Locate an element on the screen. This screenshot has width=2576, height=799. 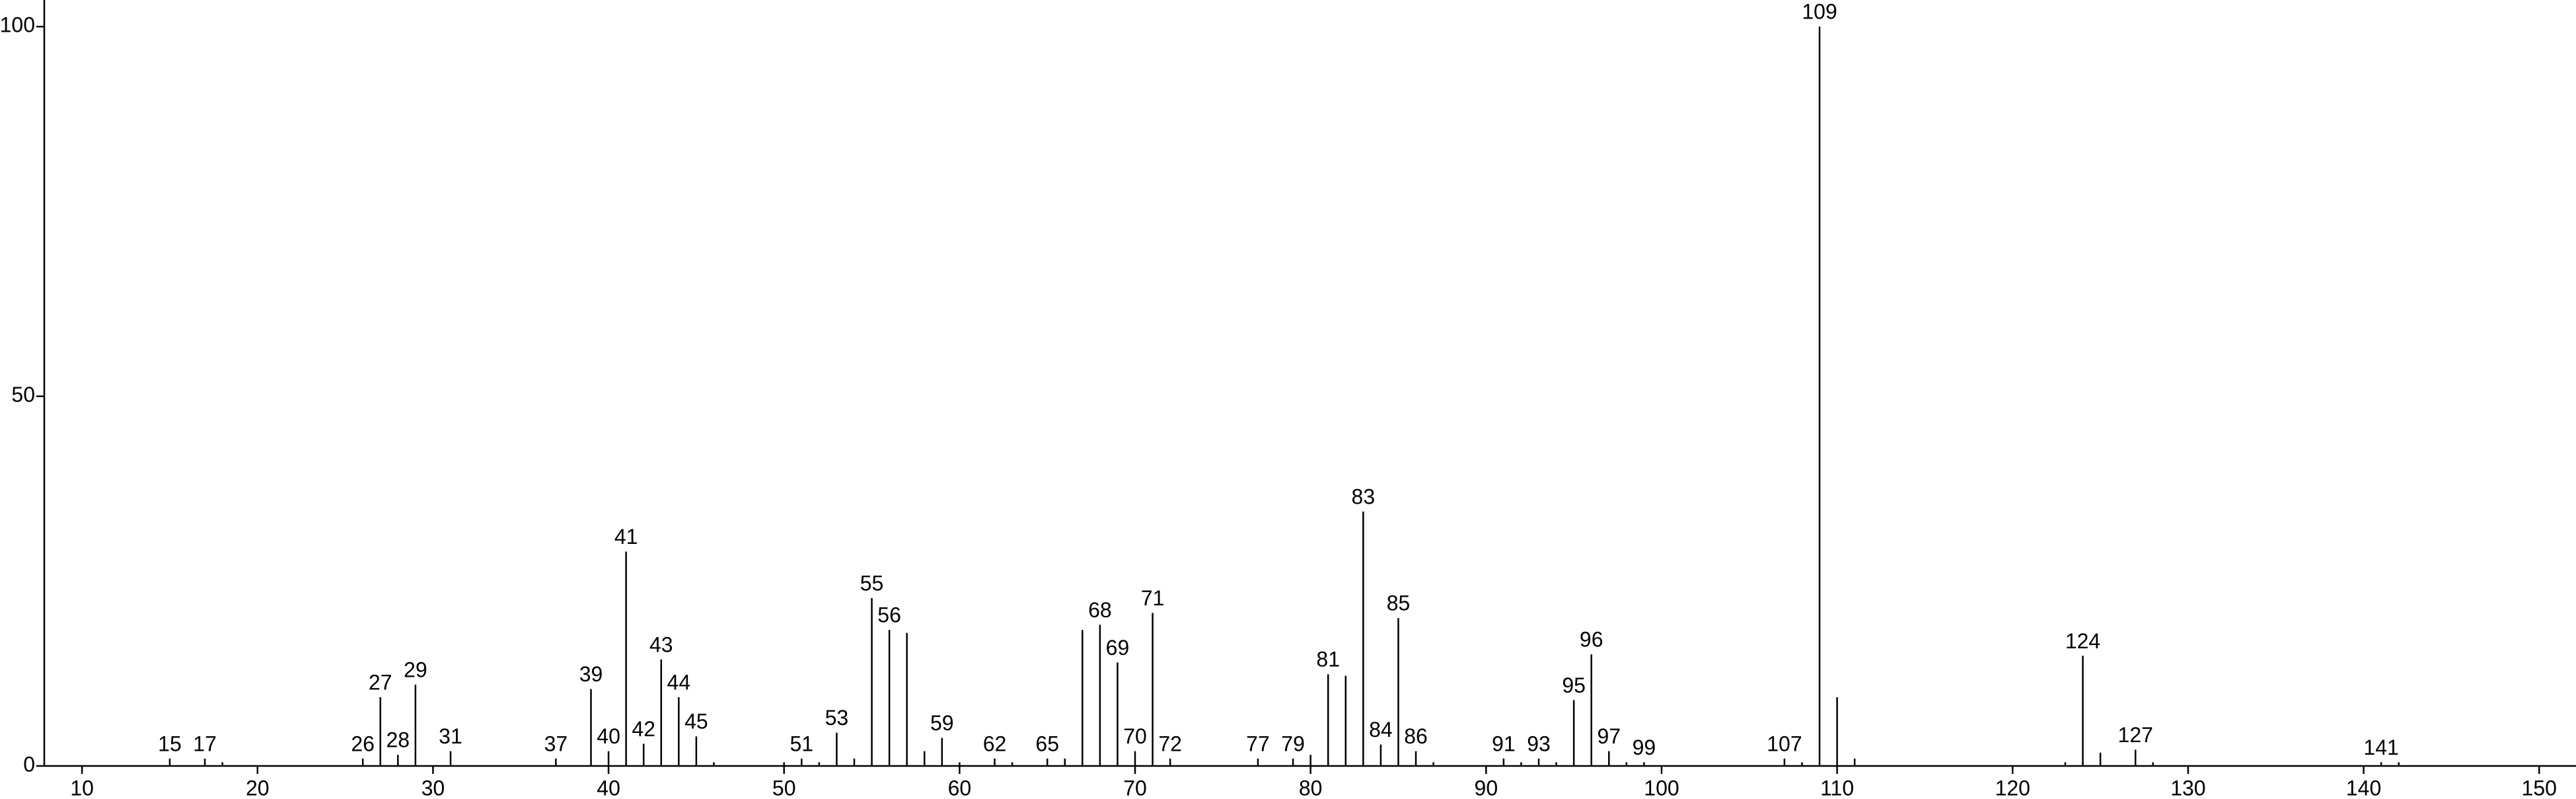
x-tick-label: 40 is located at coordinates (608, 787).